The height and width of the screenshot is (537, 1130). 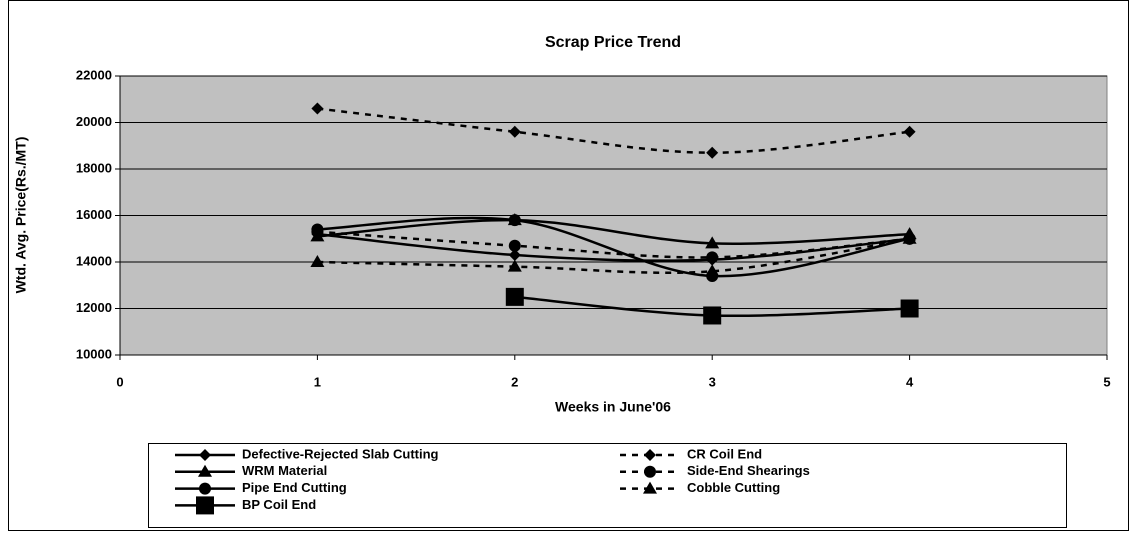 I want to click on x-tick-label: 0, so click(x=119, y=381).